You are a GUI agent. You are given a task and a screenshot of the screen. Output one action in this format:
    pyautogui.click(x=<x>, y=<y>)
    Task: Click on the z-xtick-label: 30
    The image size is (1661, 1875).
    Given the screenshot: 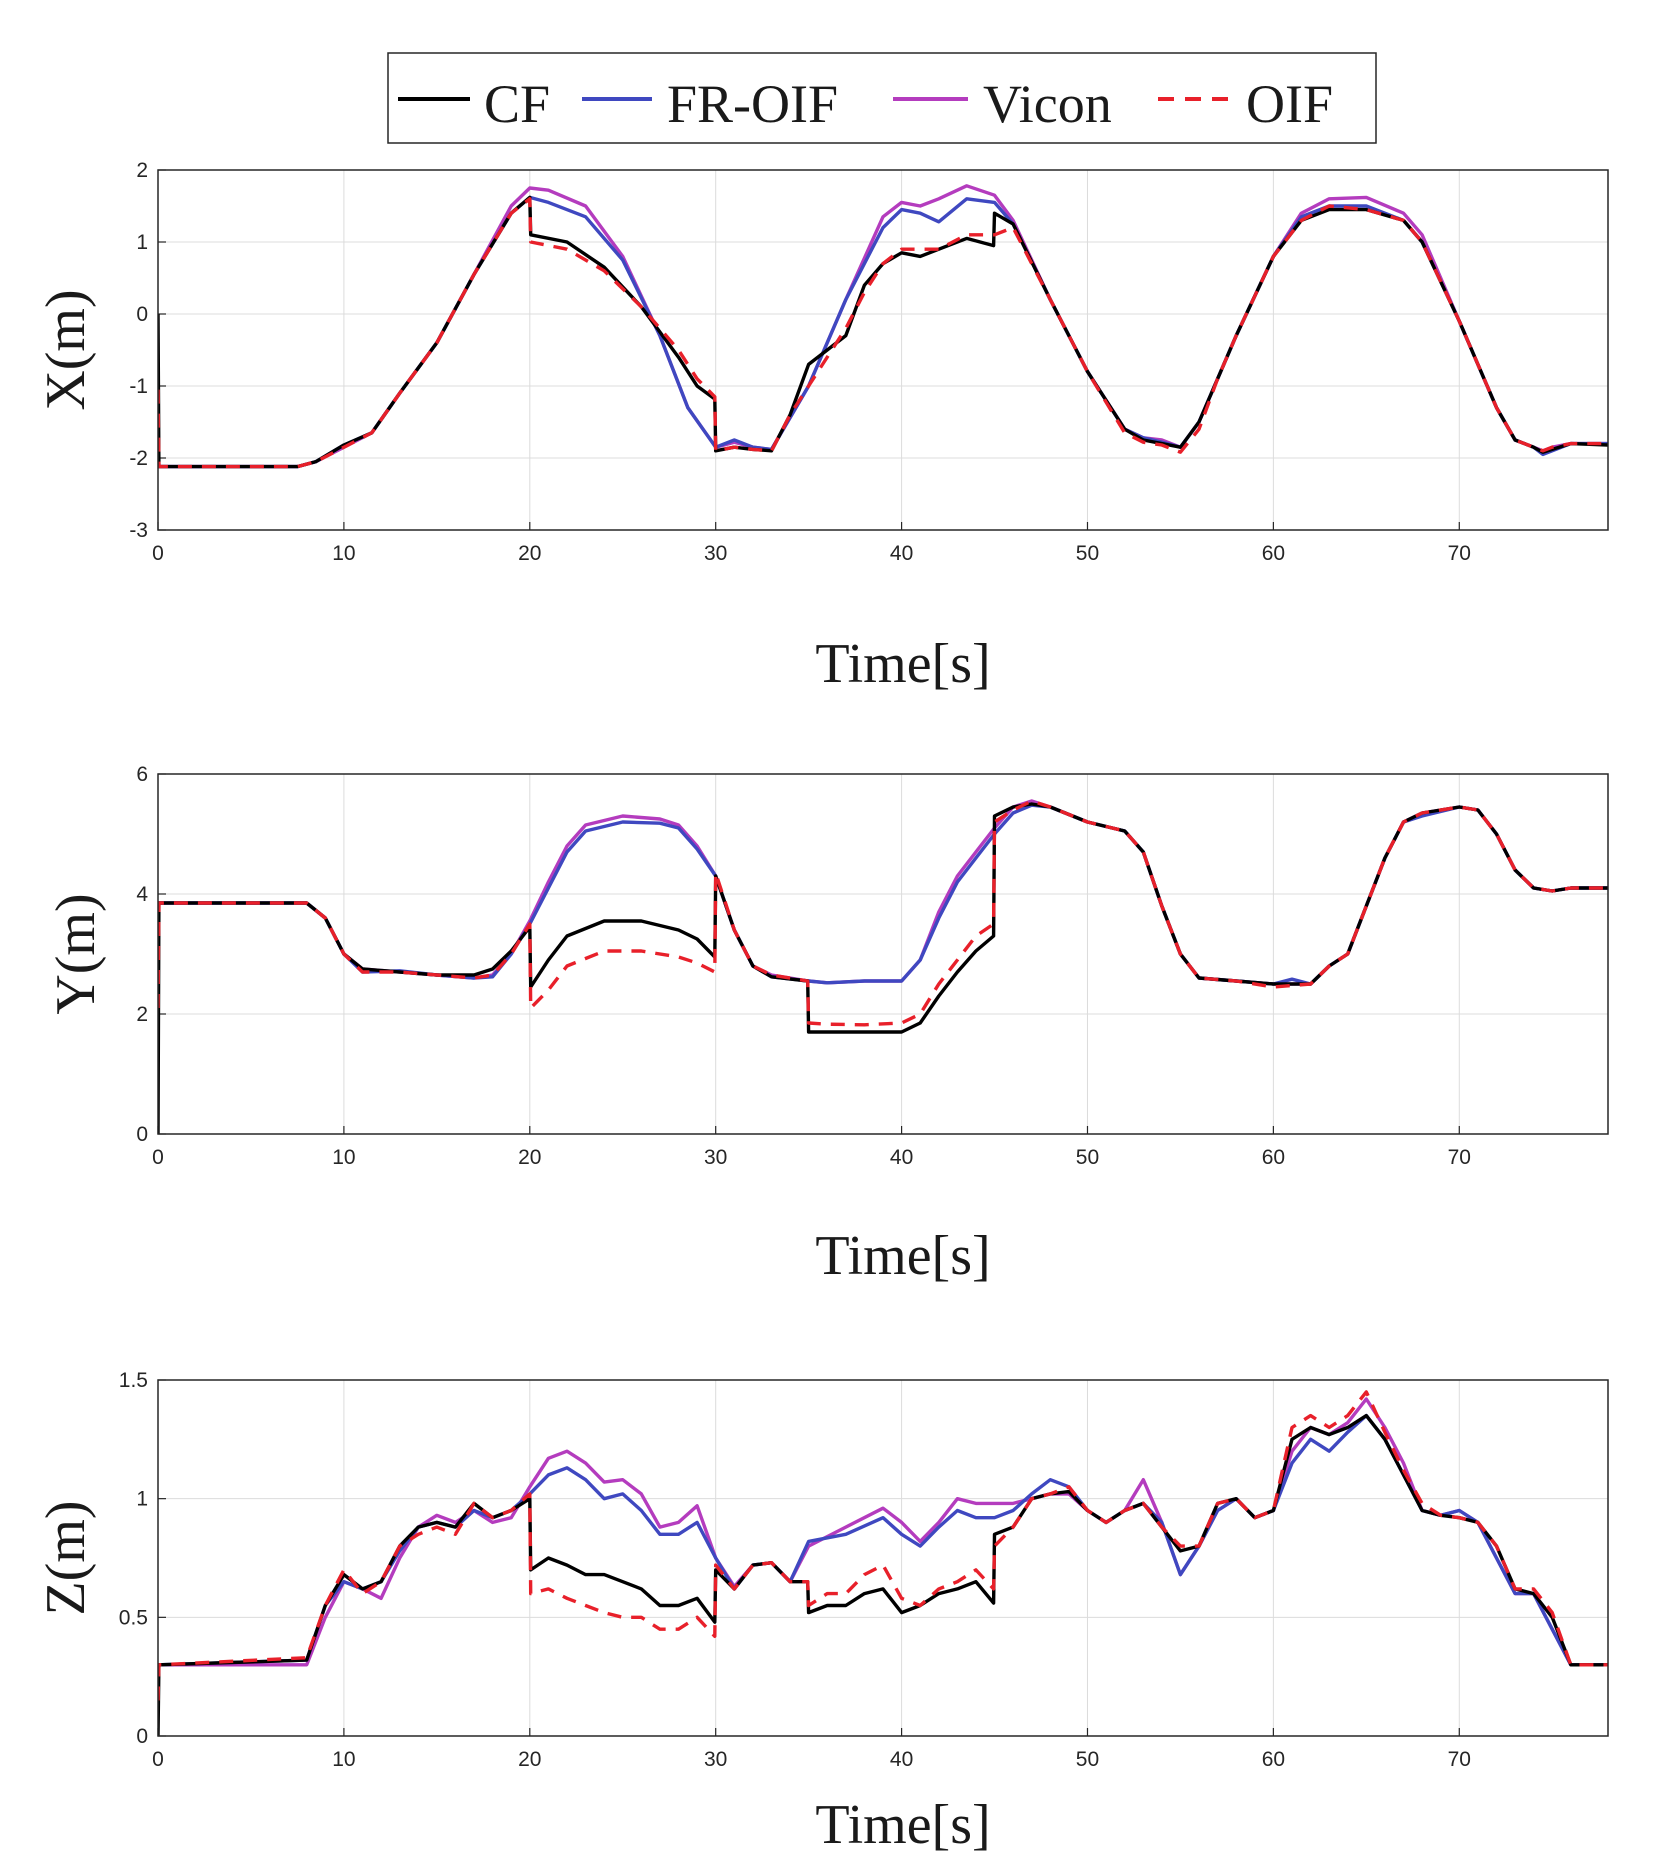 What is the action you would take?
    pyautogui.click(x=715, y=1759)
    